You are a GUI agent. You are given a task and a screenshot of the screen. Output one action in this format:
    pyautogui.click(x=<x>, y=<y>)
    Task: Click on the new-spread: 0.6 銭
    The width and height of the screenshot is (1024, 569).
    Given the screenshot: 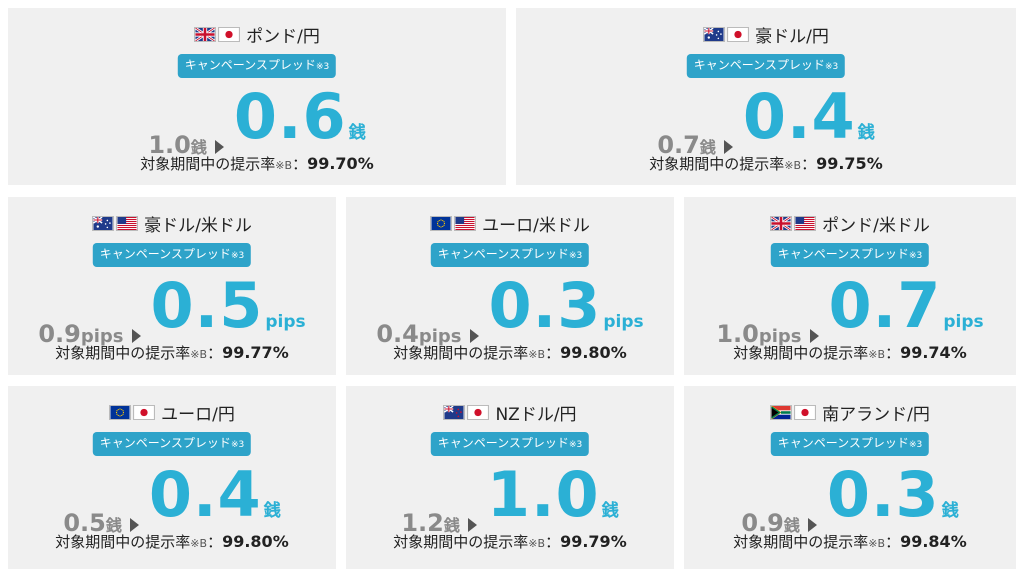 What is the action you would take?
    pyautogui.click(x=300, y=124)
    